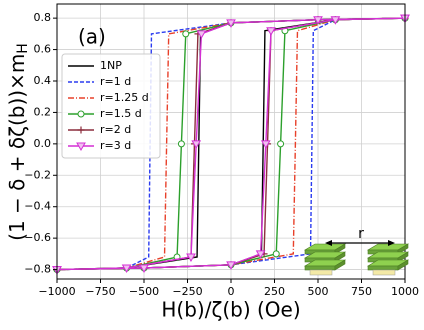 This screenshot has width=424, height=330. Describe the element at coordinates (100, 291) in the screenshot. I see `x-tick-label: −750` at that location.